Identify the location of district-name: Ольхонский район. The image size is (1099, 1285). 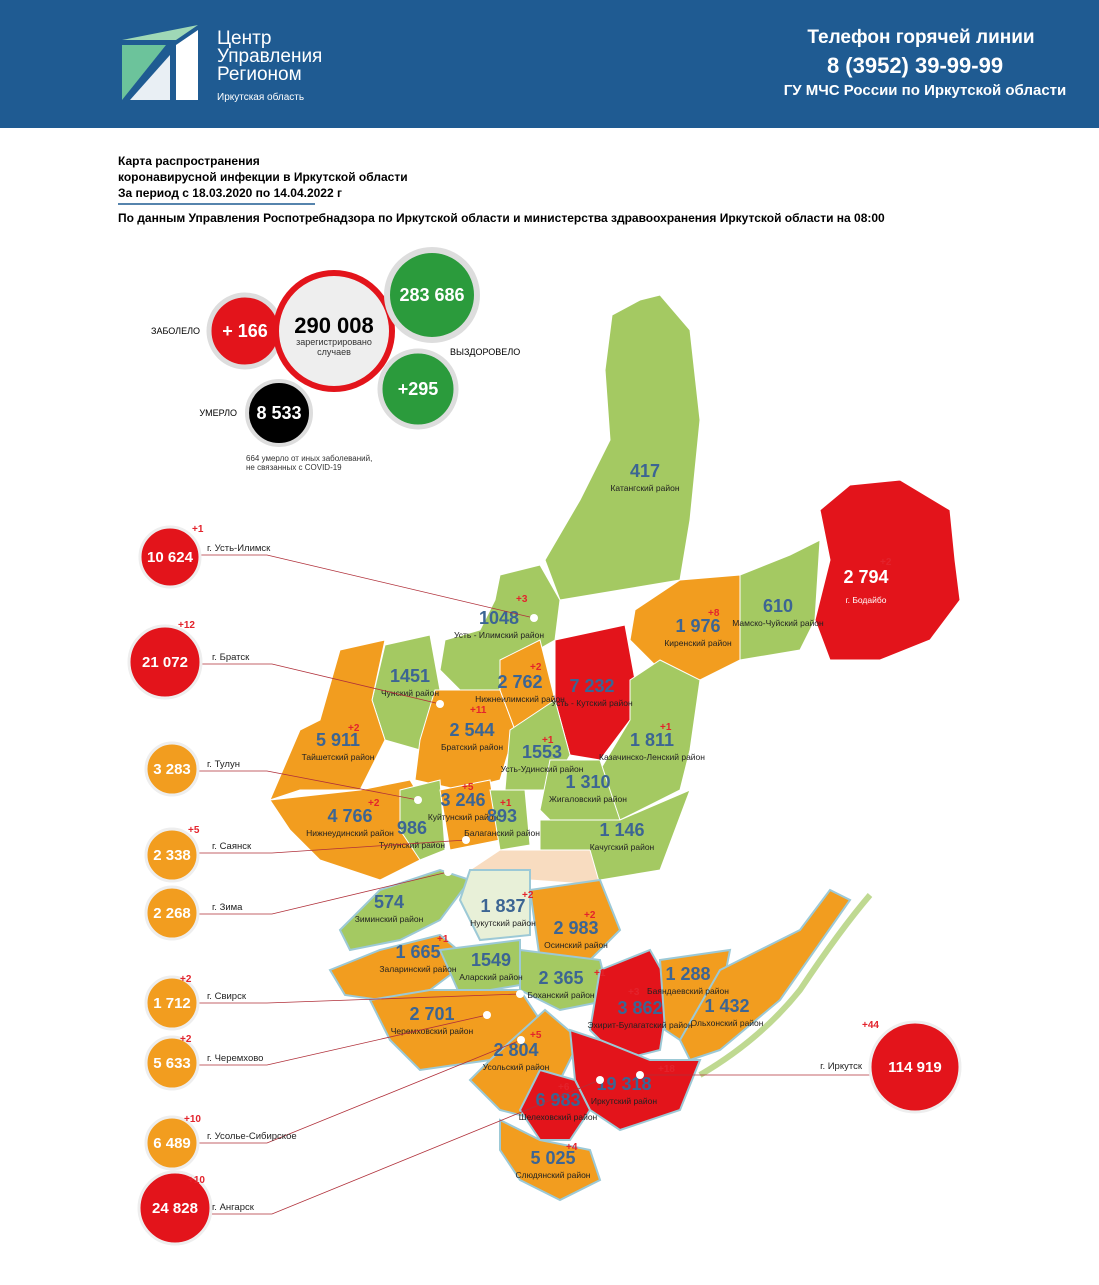
(727, 1023).